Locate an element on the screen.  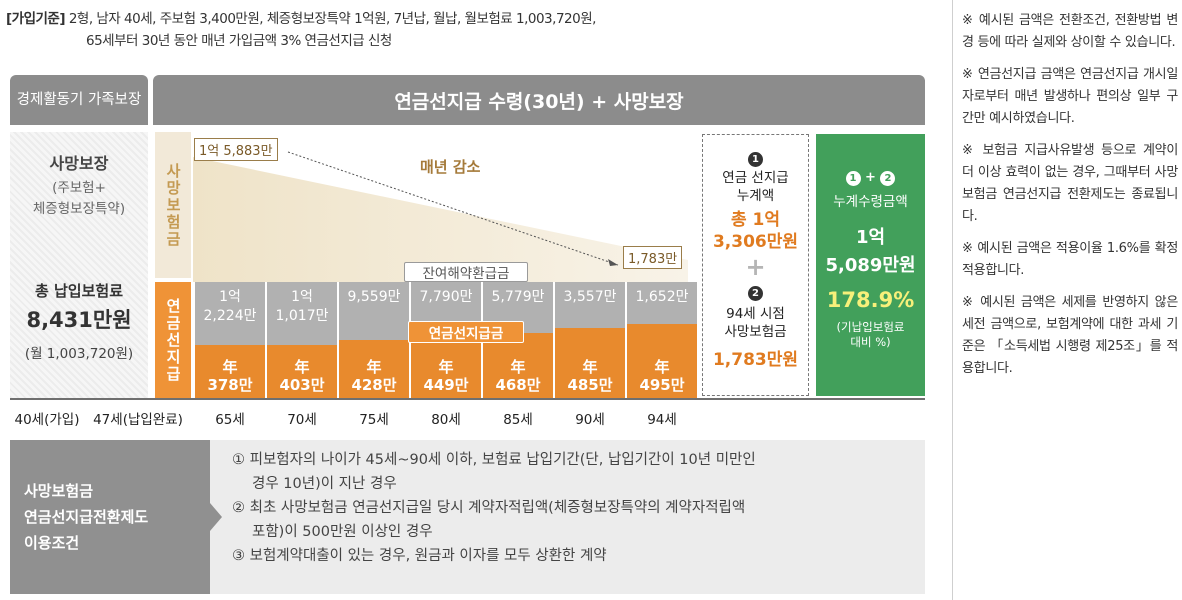
condition-2b: 포함)이 500만원 이상인 경우 is located at coordinates (342, 532).